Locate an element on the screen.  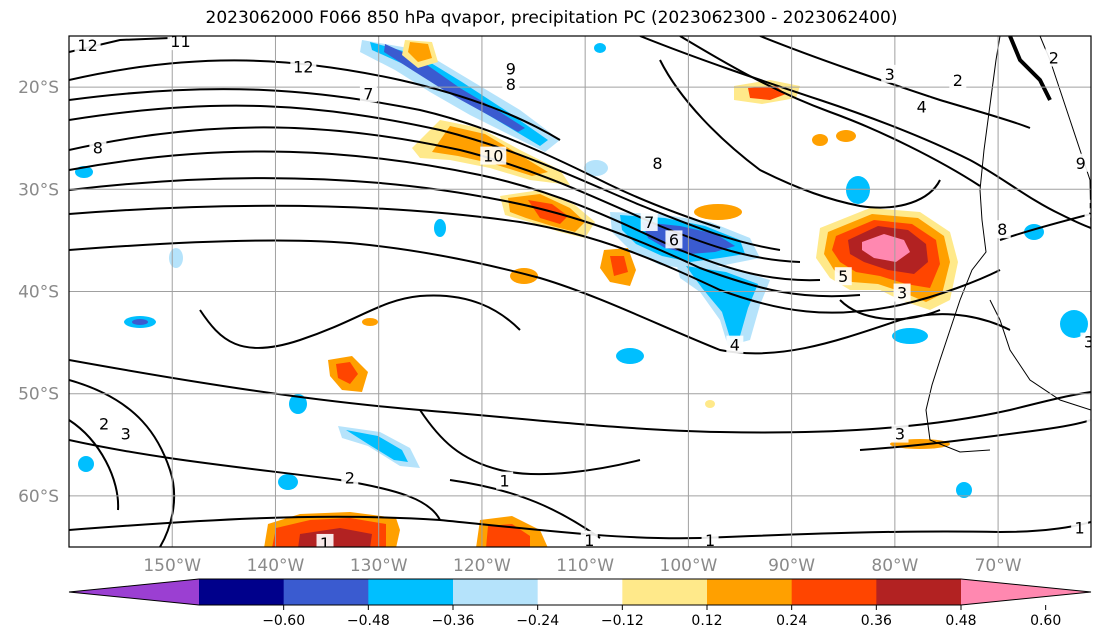
contour-label-14: 3 is located at coordinates (890, 74).